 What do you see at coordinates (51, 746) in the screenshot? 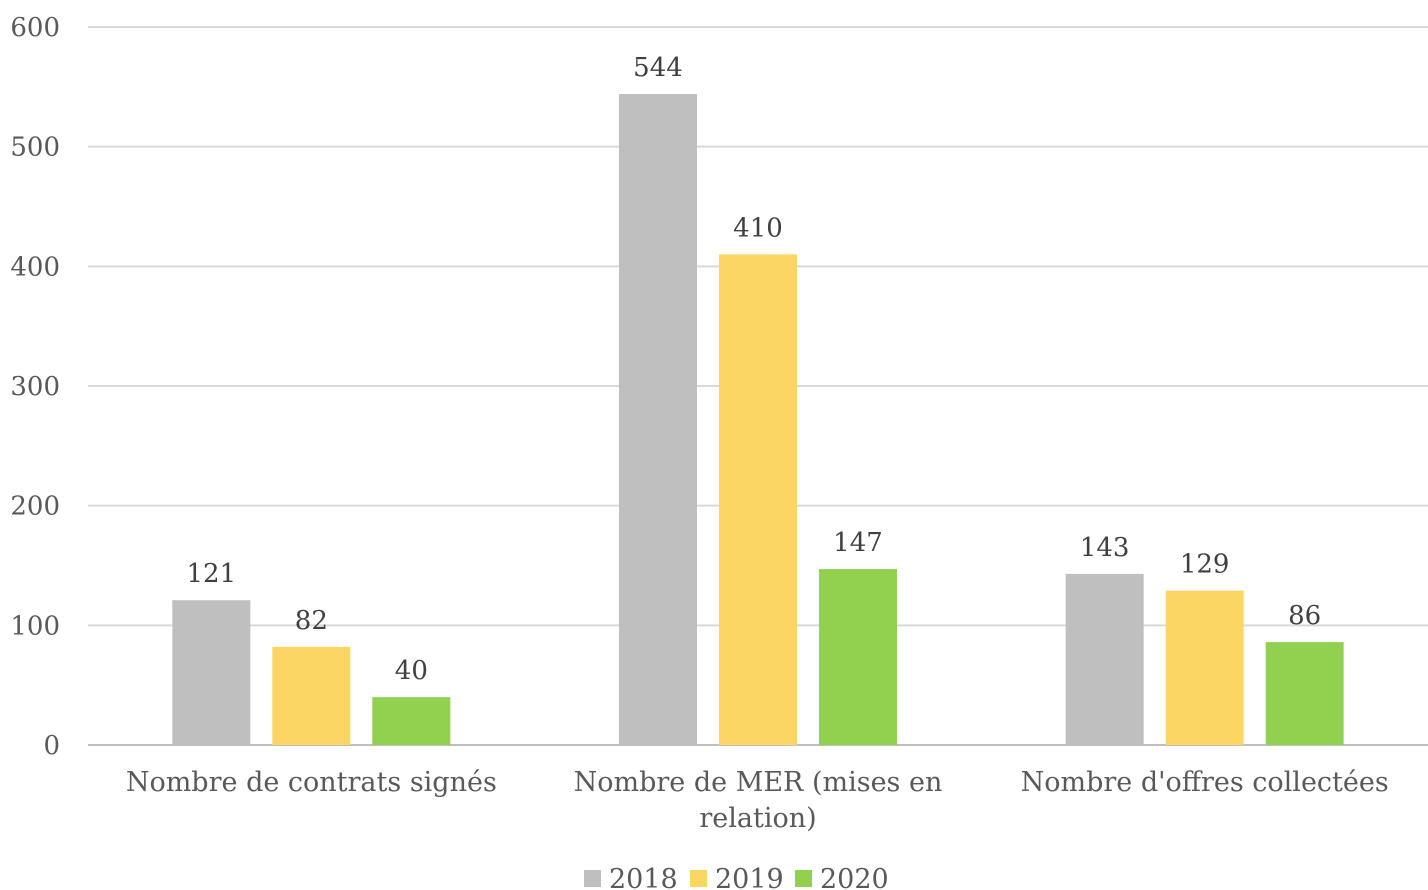
I see `y-tick-label: 0` at bounding box center [51, 746].